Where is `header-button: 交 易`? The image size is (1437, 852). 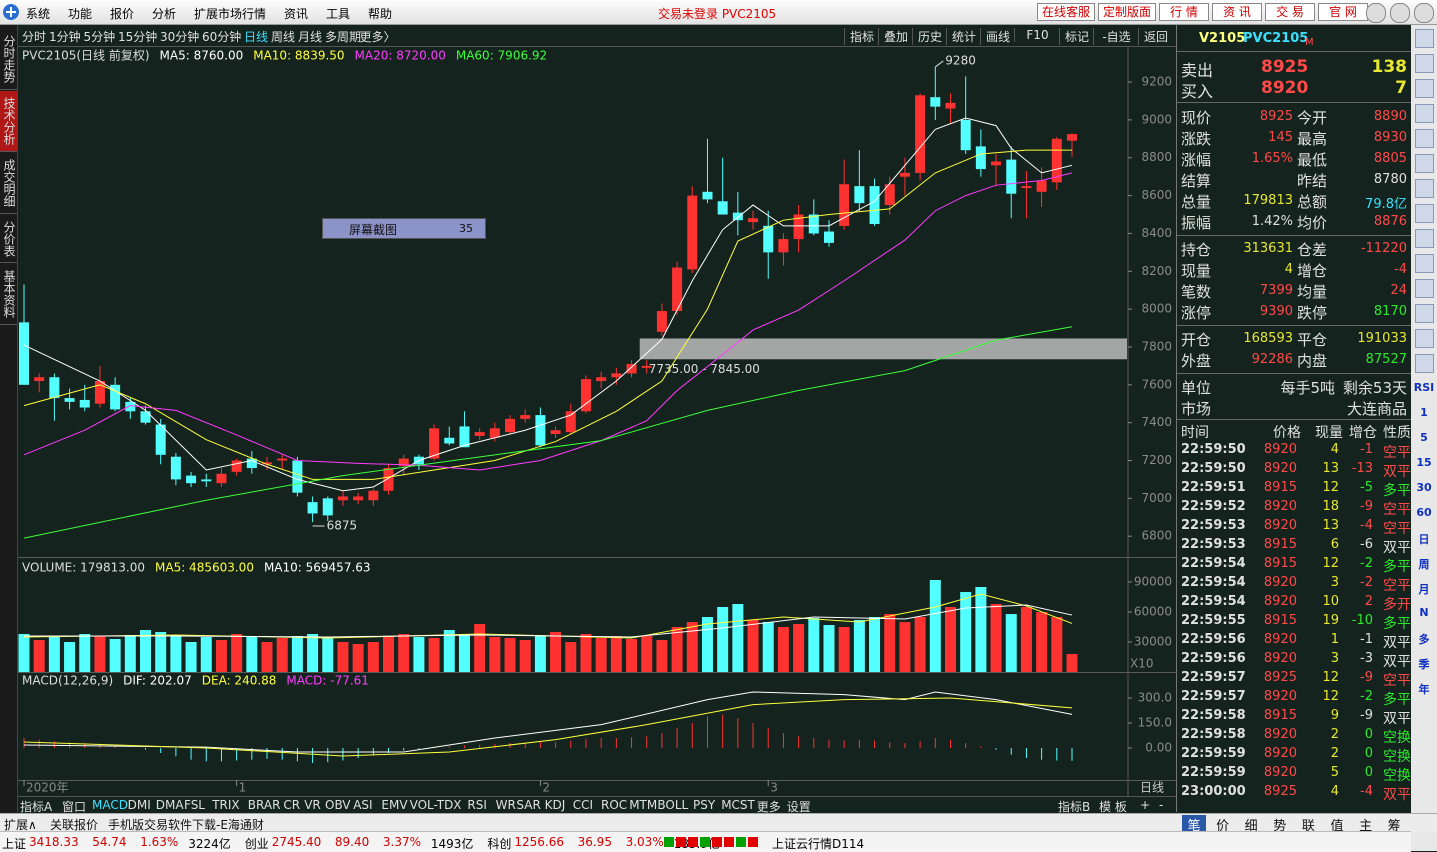 header-button: 交 易 is located at coordinates (1290, 12).